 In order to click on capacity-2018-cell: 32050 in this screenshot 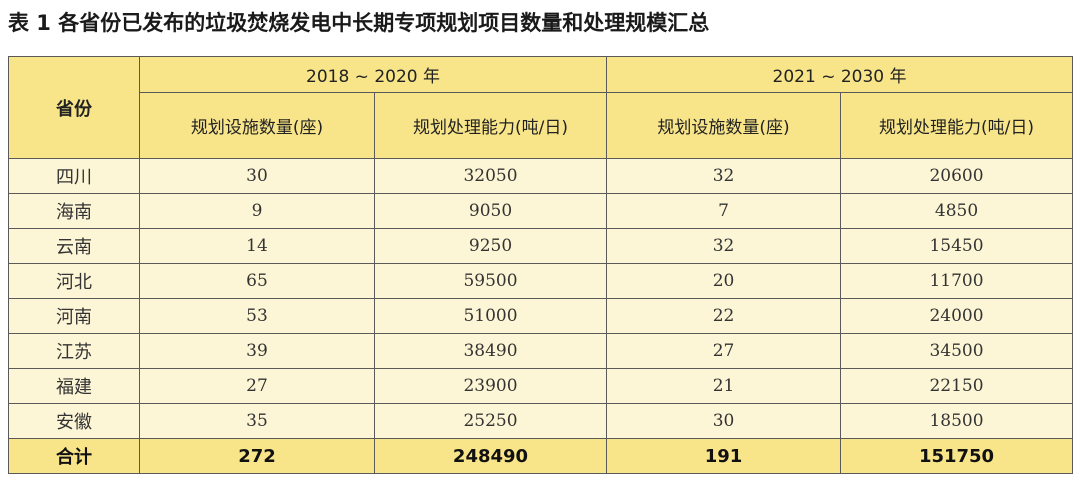, I will do `click(490, 176)`.